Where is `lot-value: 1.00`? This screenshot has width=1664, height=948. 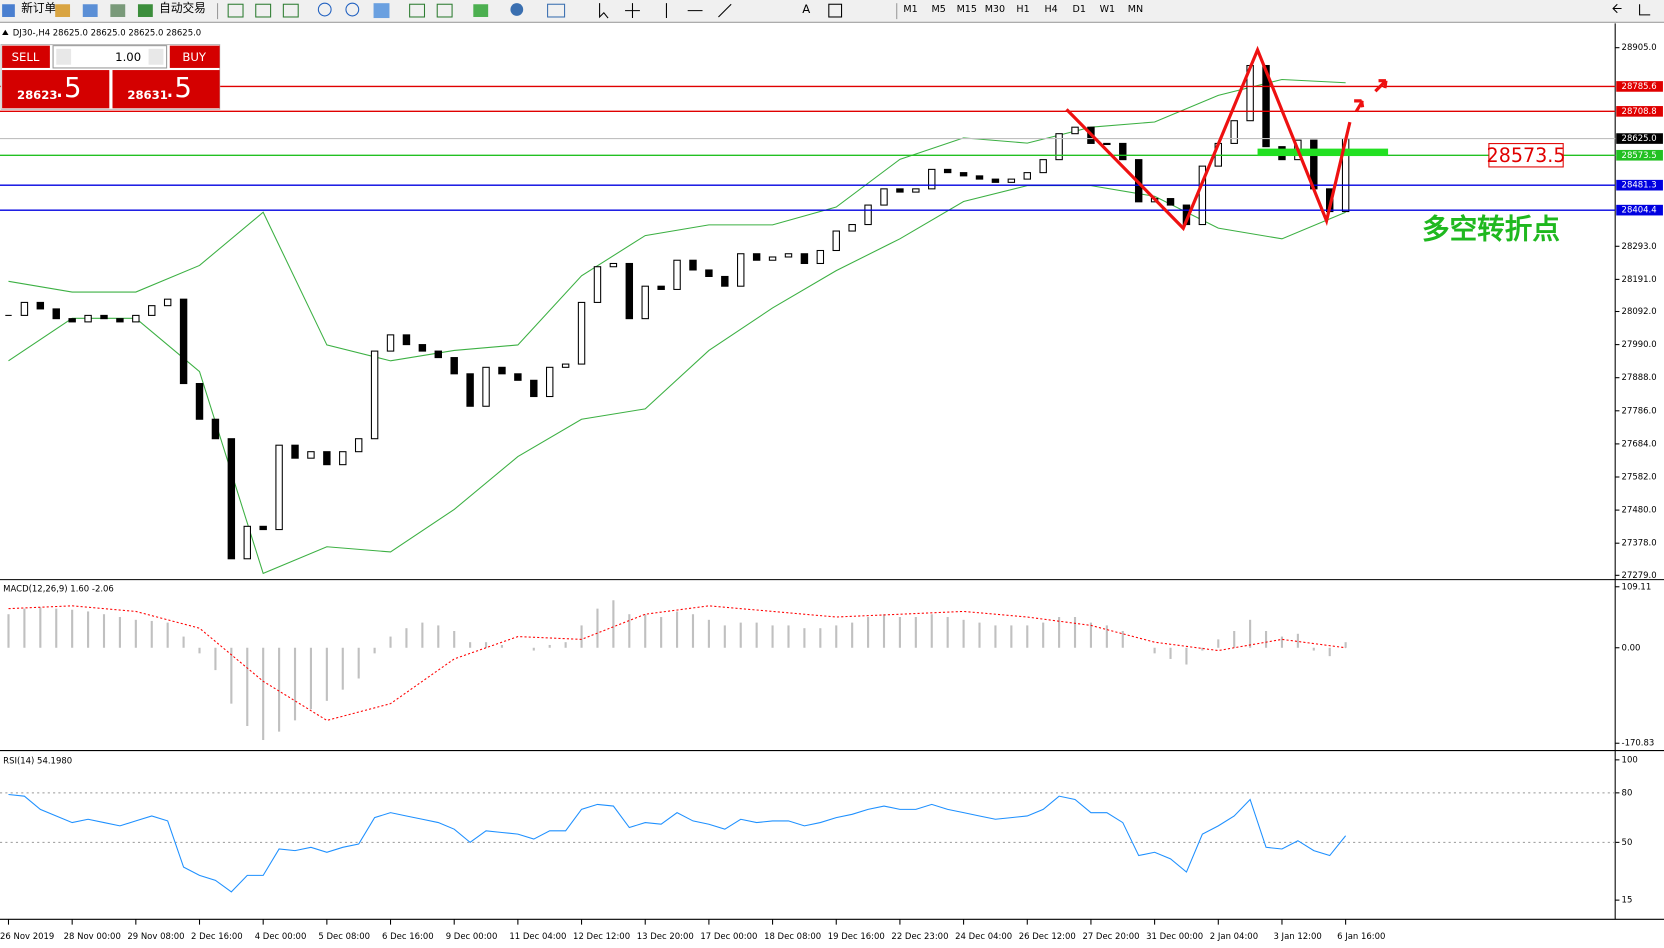
lot-value: 1.00 is located at coordinates (128, 57).